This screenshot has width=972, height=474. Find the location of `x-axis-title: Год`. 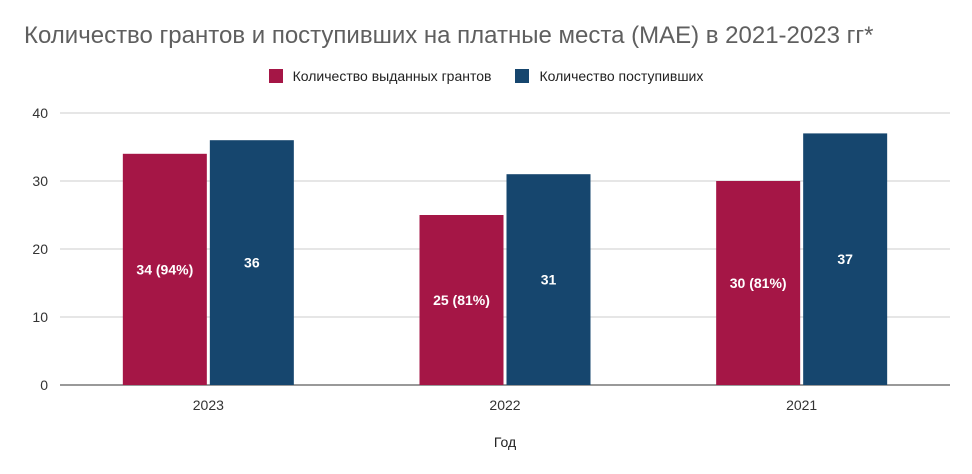

x-axis-title: Год is located at coordinates (505, 442).